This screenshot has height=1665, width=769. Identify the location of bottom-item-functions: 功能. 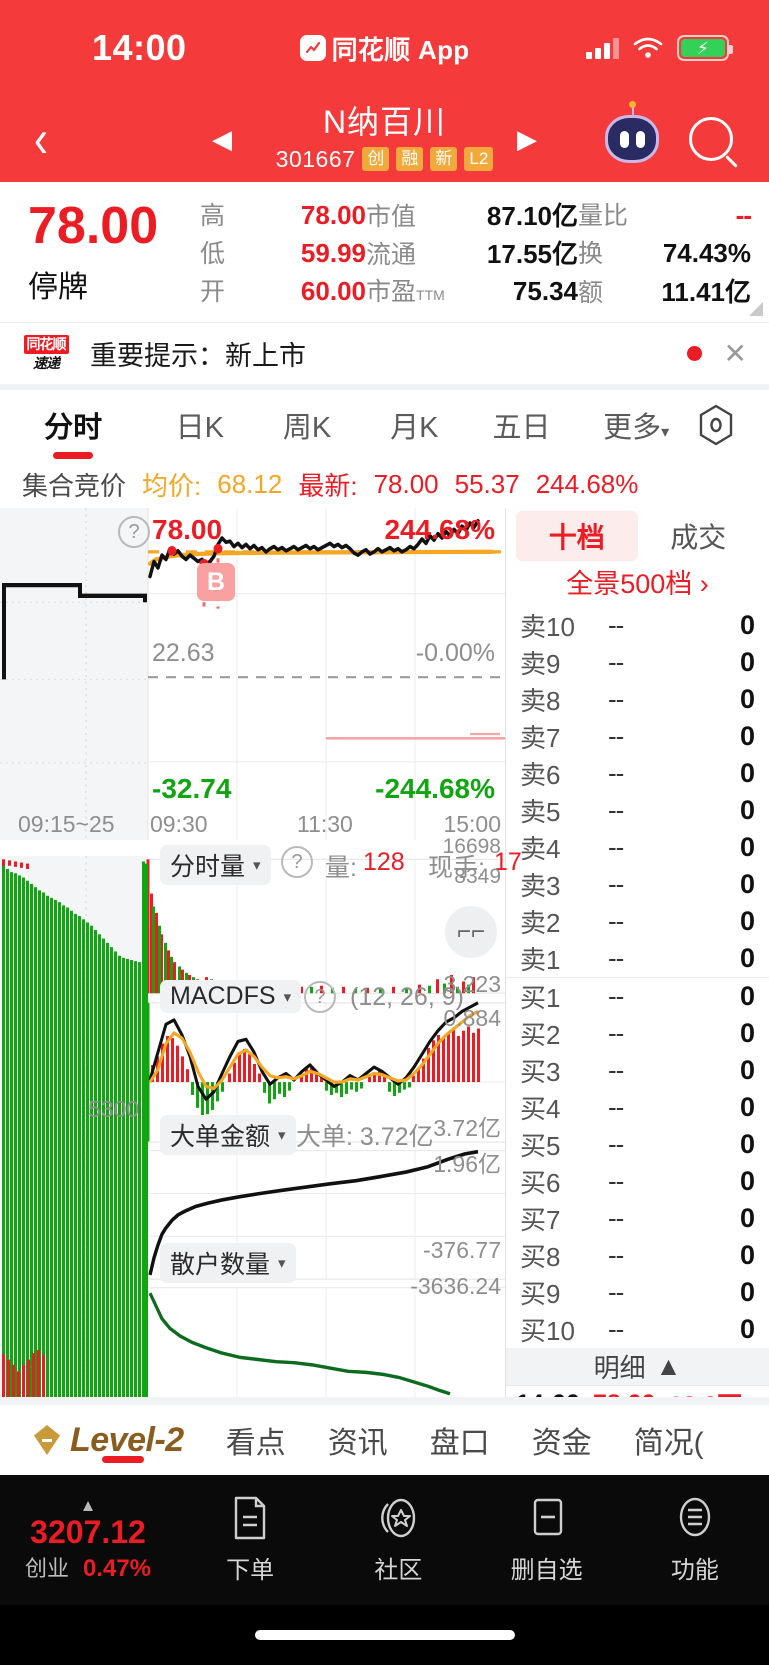
(695, 1540).